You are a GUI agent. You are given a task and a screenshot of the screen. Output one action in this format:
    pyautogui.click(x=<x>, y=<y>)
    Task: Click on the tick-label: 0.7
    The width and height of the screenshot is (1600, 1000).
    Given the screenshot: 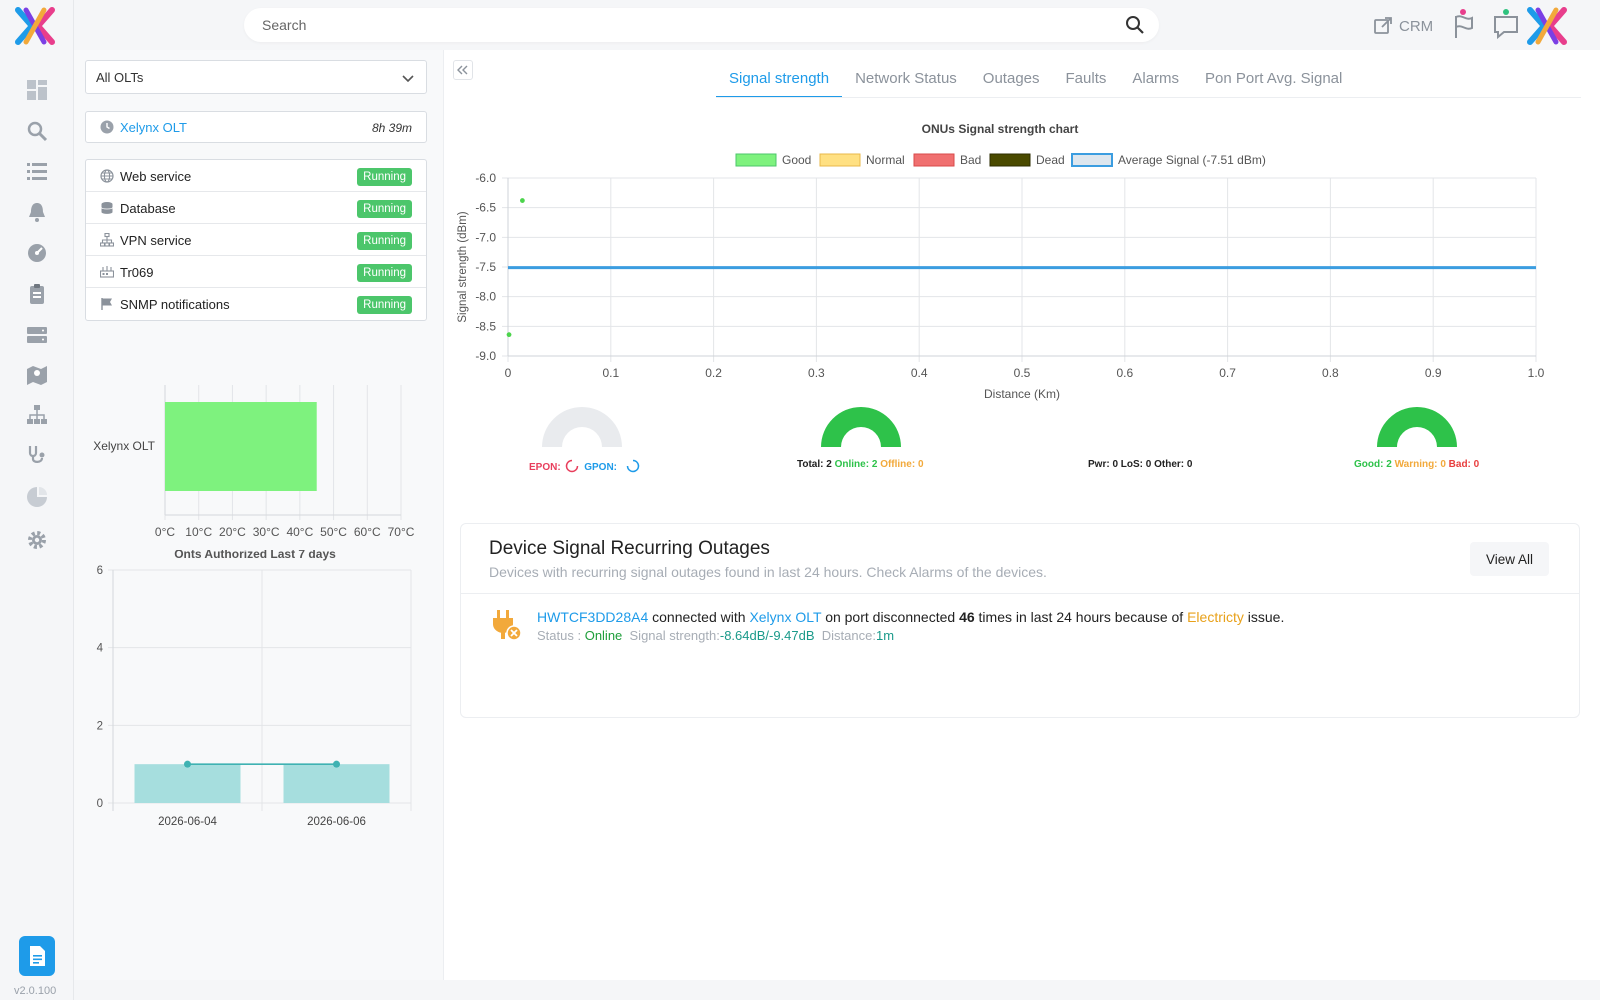 What is the action you would take?
    pyautogui.click(x=1227, y=373)
    